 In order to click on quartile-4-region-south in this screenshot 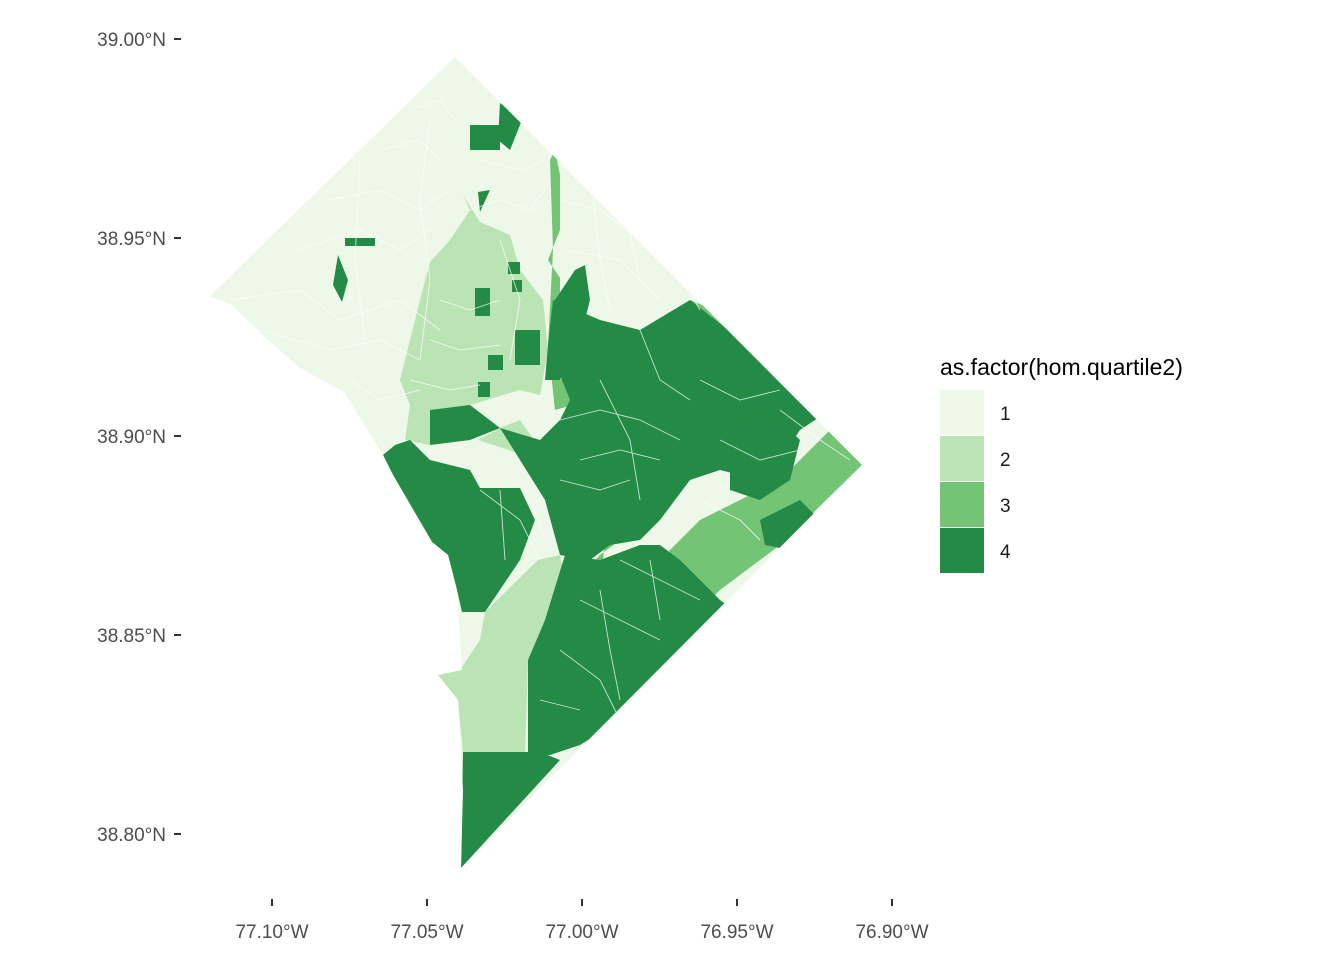, I will do `click(634, 650)`.